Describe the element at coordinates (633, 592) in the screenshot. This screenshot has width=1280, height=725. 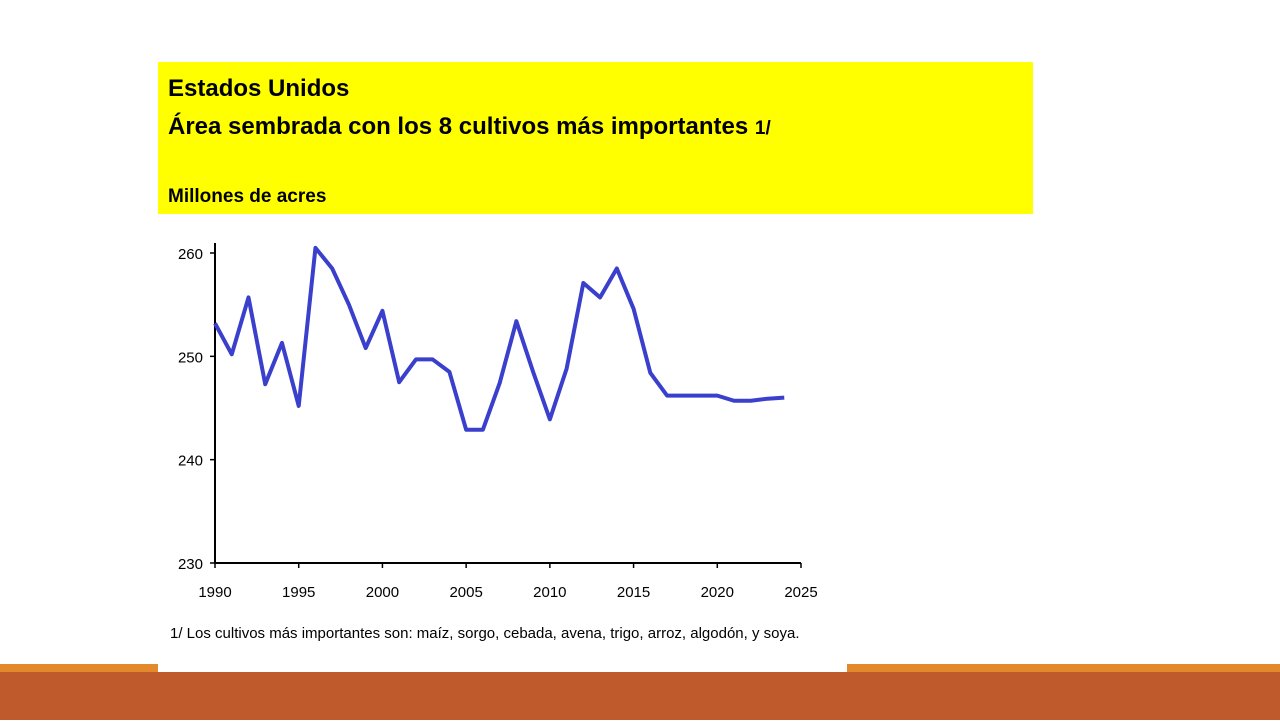
I see `x-tick-label: 2015` at that location.